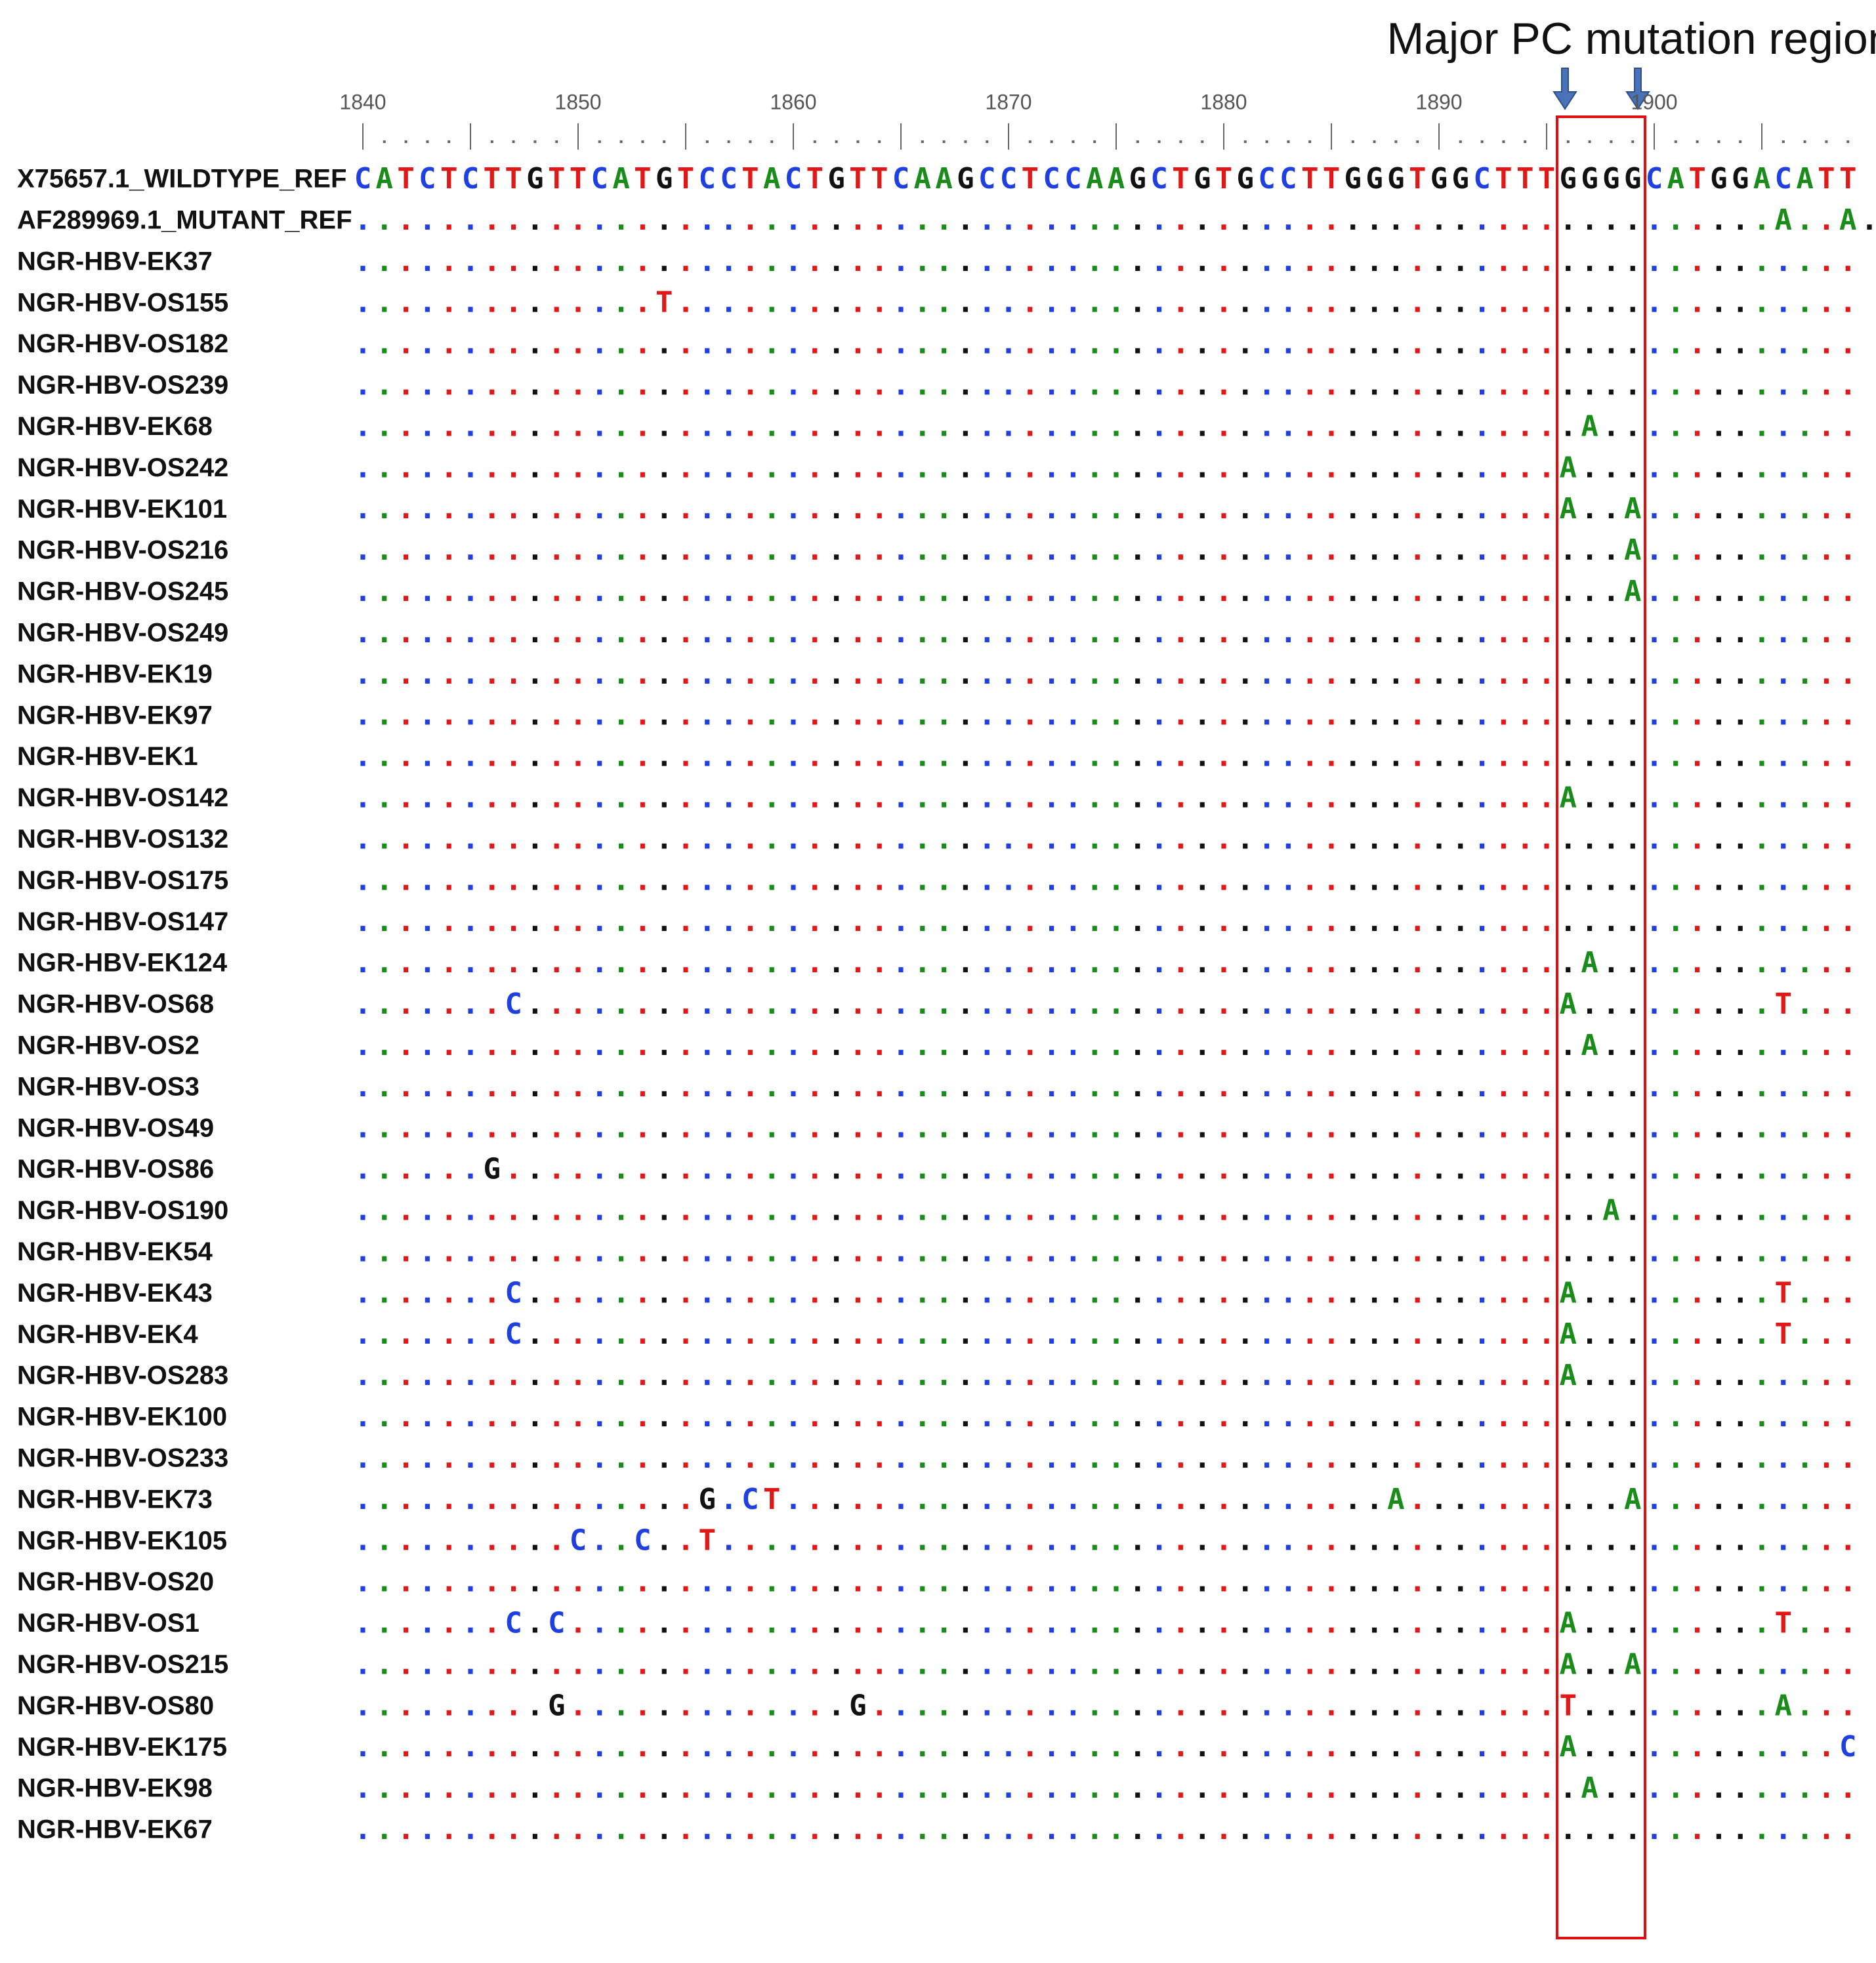 The image size is (1876, 1963). What do you see at coordinates (1203, 179) in the screenshot?
I see `base: G` at bounding box center [1203, 179].